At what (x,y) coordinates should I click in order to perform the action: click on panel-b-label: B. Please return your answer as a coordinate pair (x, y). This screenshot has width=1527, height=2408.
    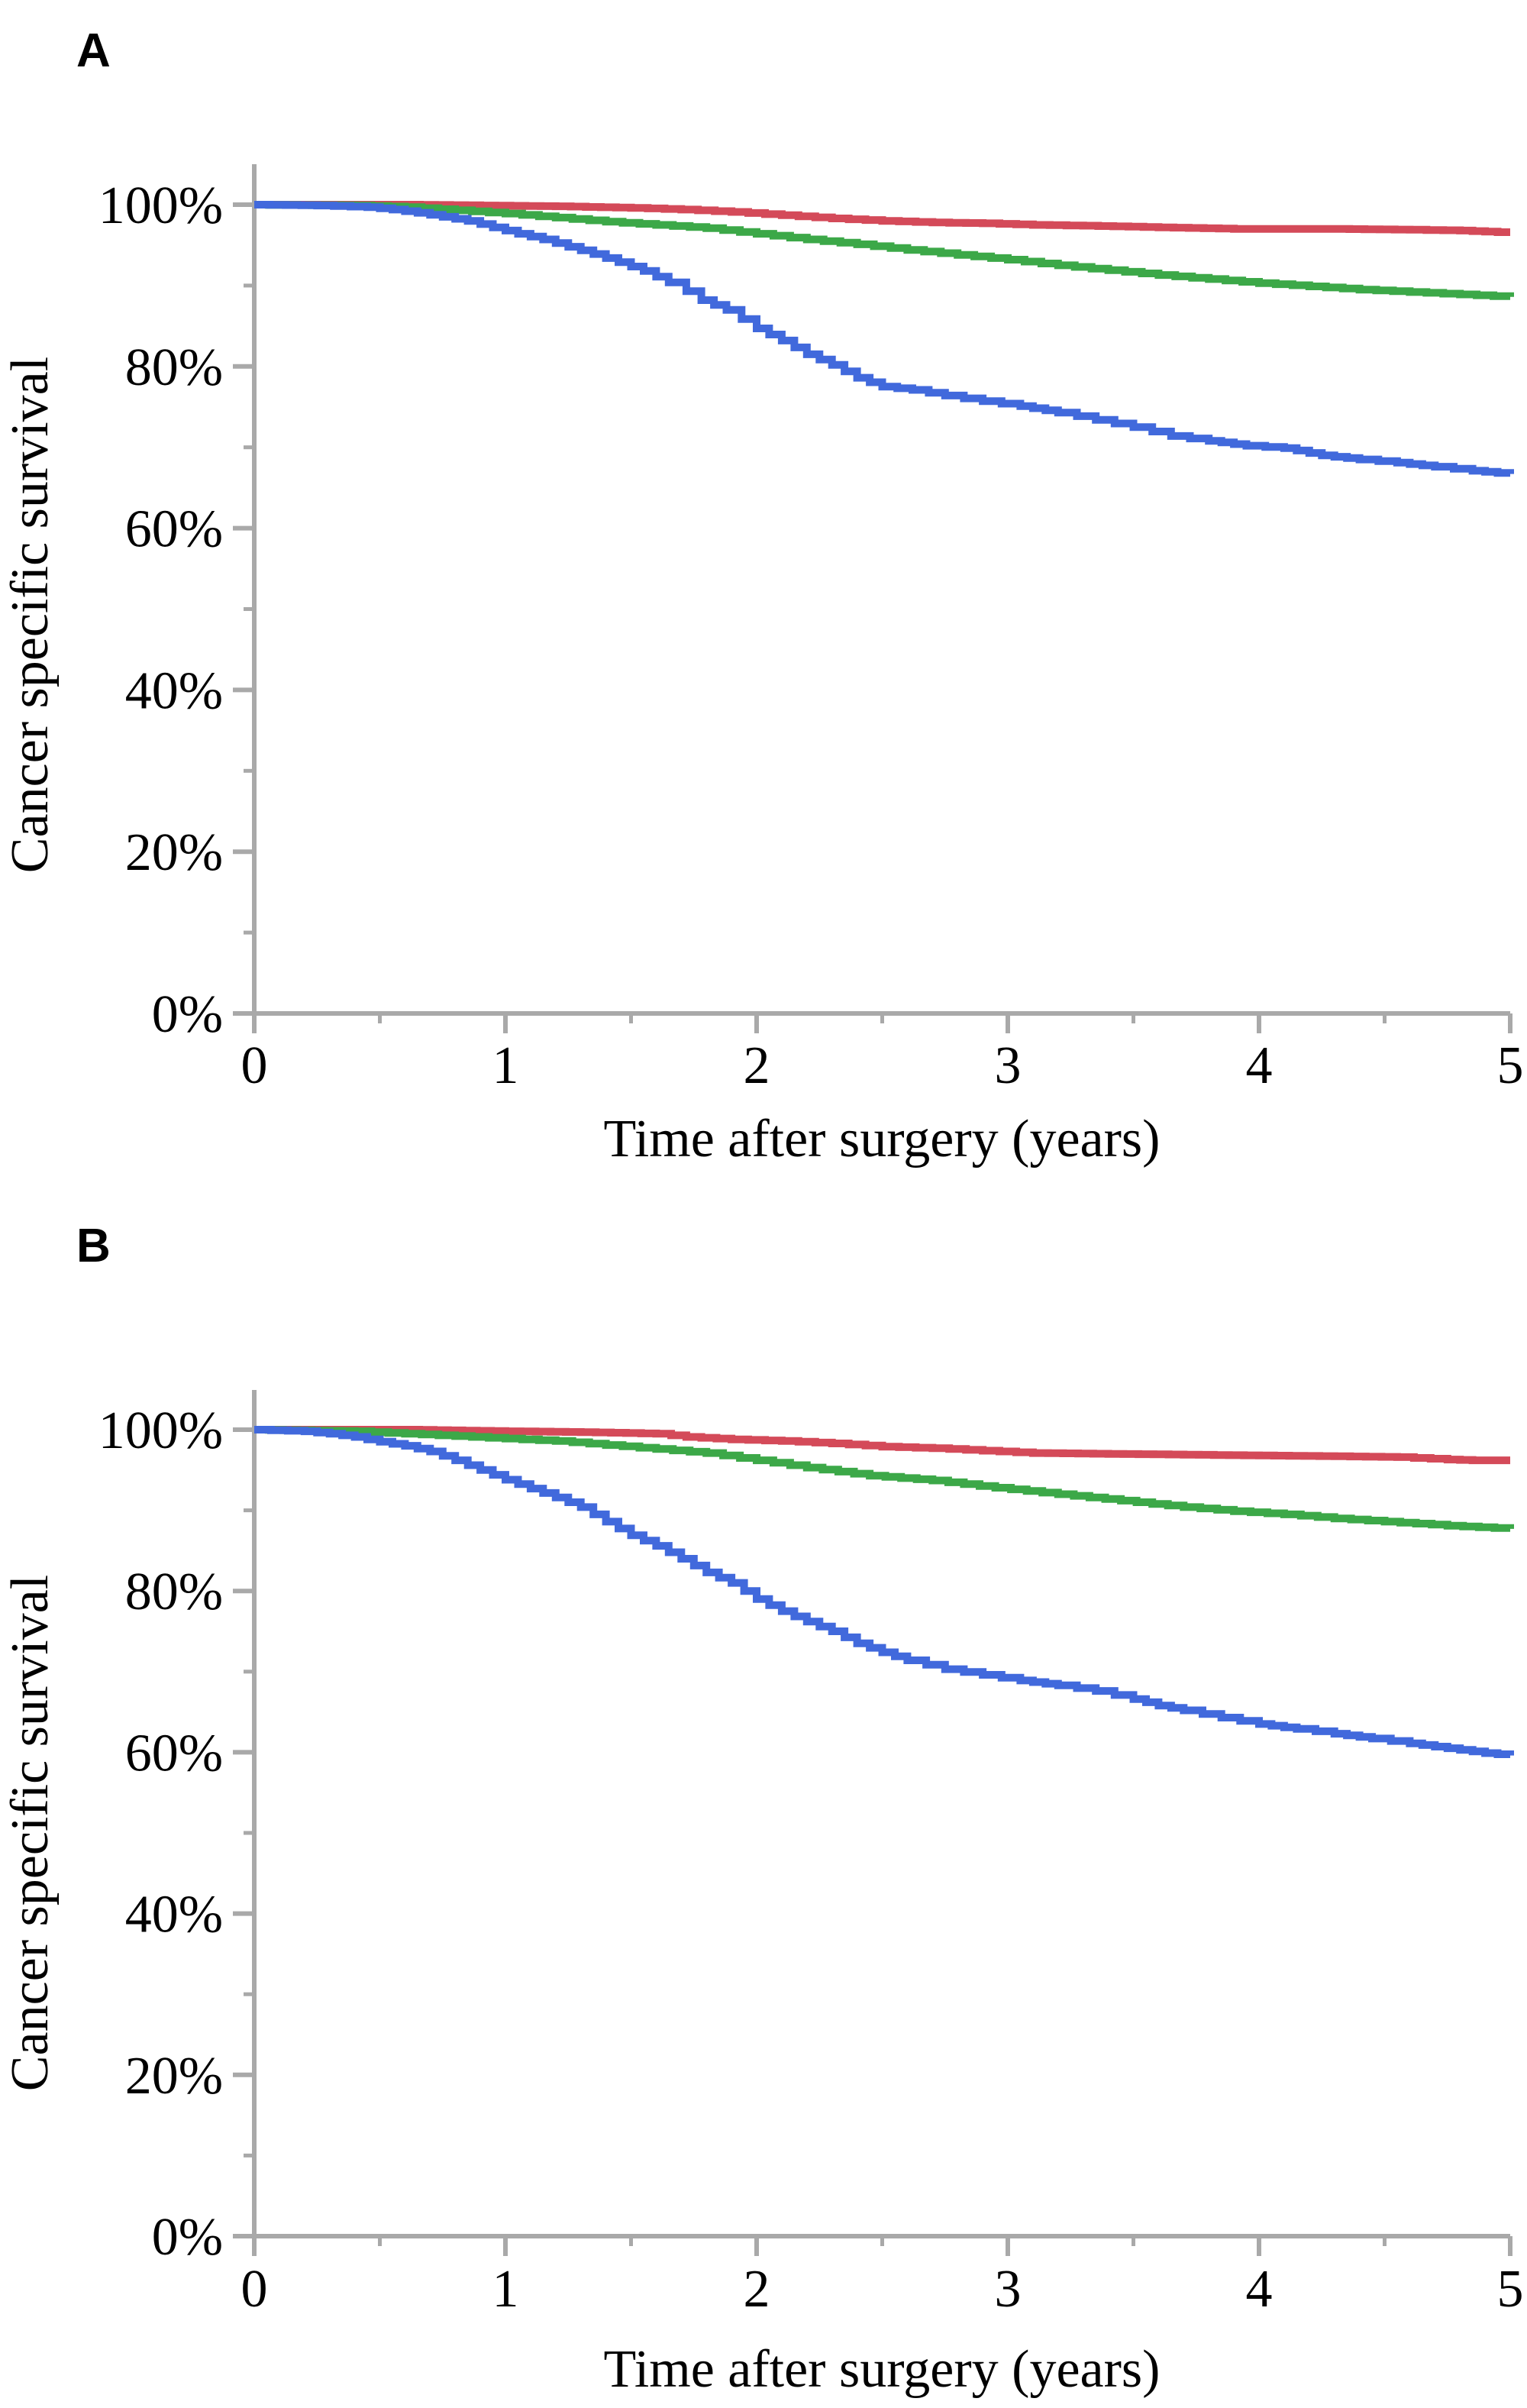
    Looking at the image, I should click on (93, 1246).